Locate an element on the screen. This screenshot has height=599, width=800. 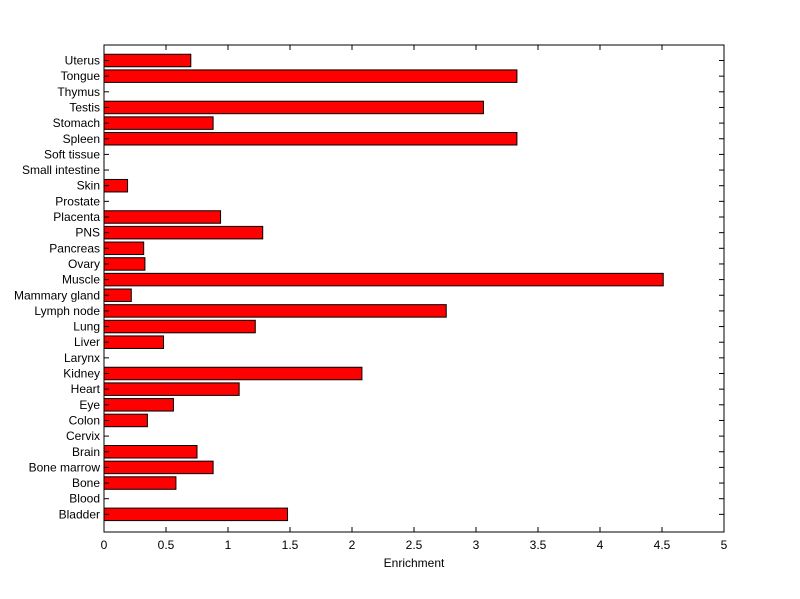
x-tick-label: 4.5 is located at coordinates (662, 545).